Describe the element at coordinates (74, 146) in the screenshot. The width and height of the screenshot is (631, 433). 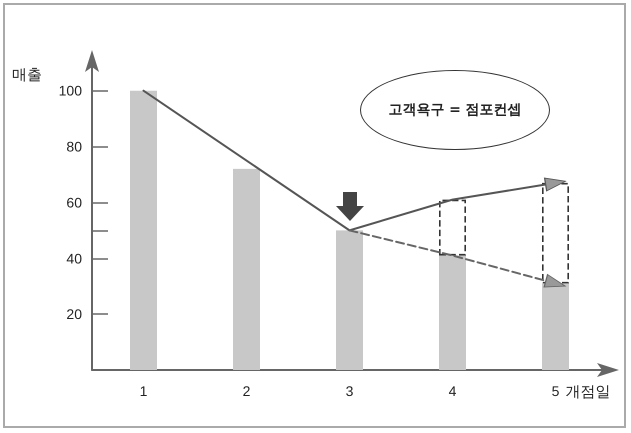
I see `y-tick-label: 80` at that location.